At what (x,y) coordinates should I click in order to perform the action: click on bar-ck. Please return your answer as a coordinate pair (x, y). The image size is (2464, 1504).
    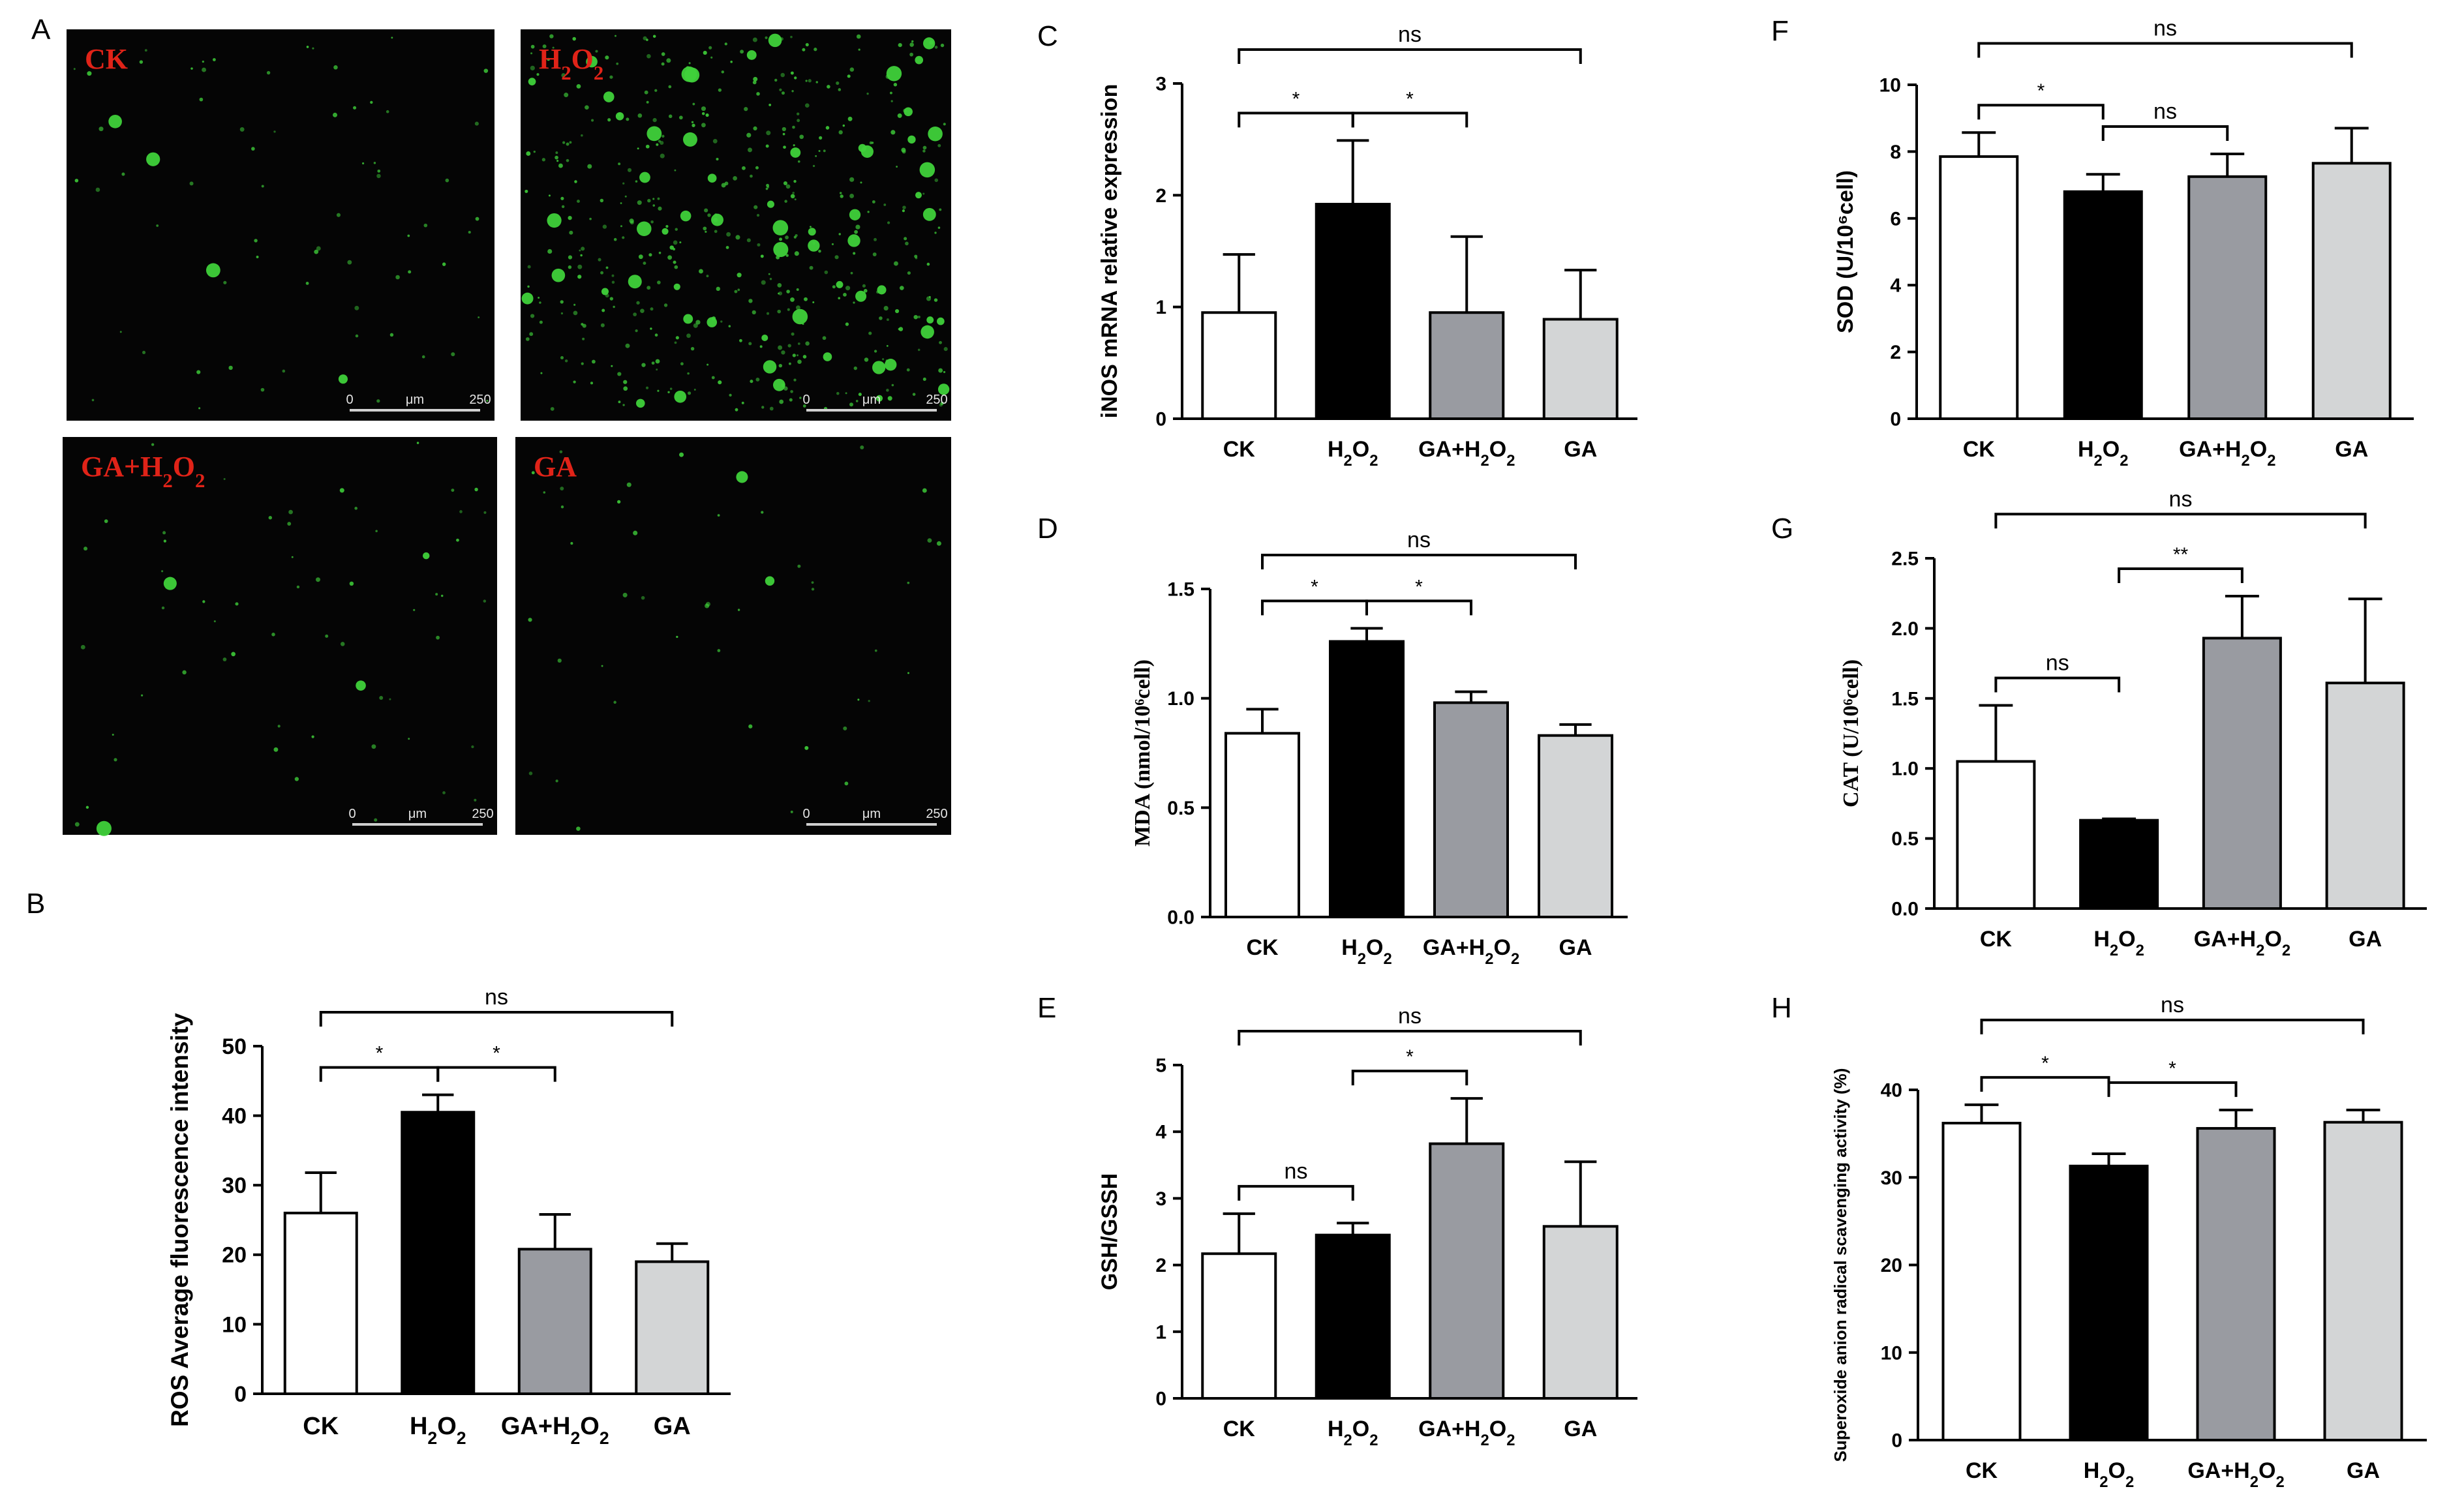
    Looking at the image, I should click on (1979, 288).